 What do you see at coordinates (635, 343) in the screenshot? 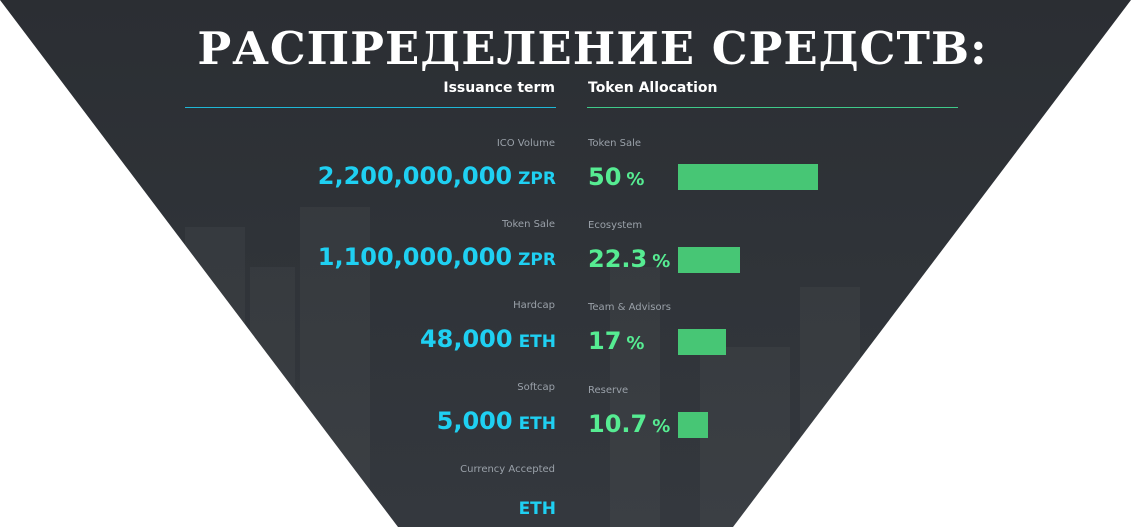
I see `alloc-team-advisors-unit: %` at bounding box center [635, 343].